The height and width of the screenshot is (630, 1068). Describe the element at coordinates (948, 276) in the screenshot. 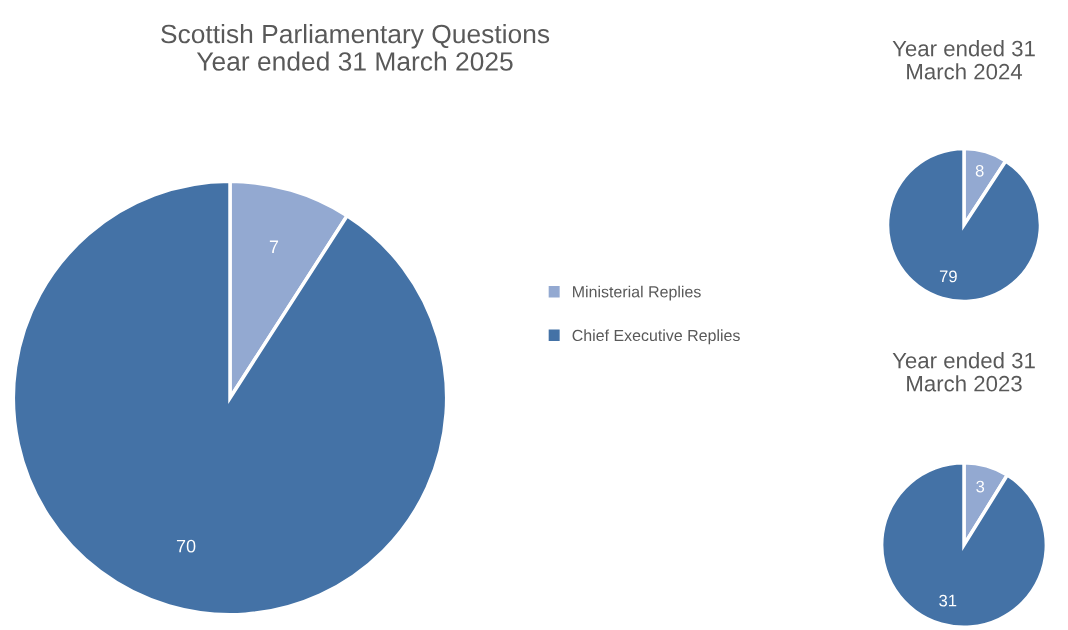

I see `data-label: 79` at that location.